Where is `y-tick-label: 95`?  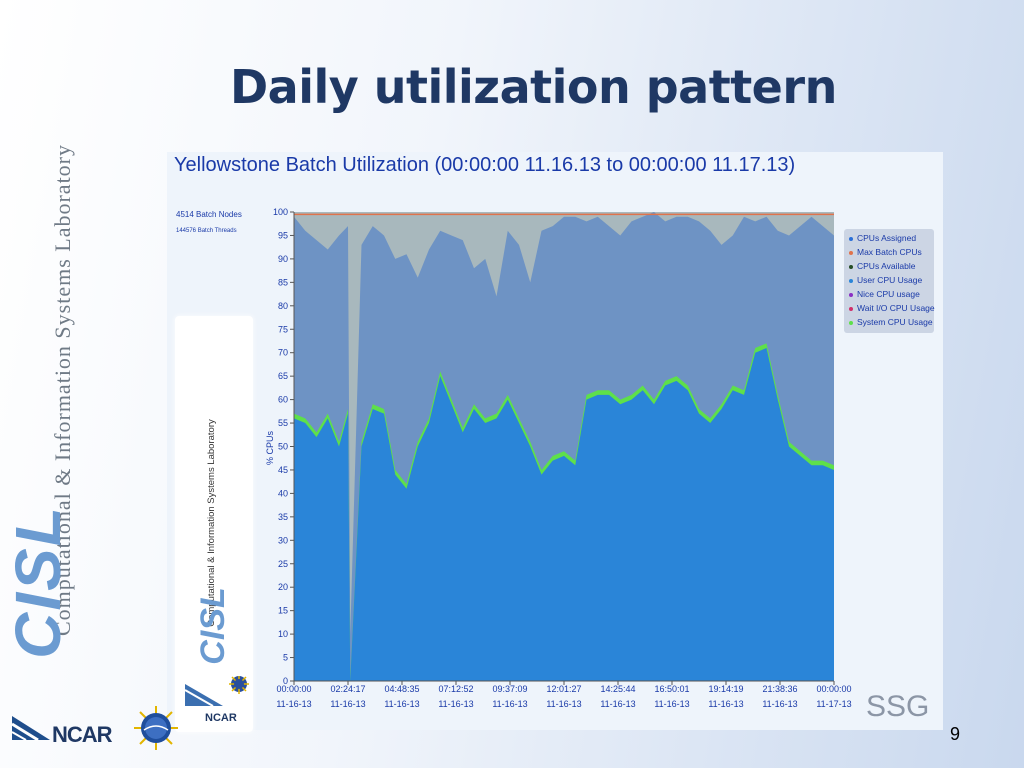
y-tick-label: 95 is located at coordinates (283, 235).